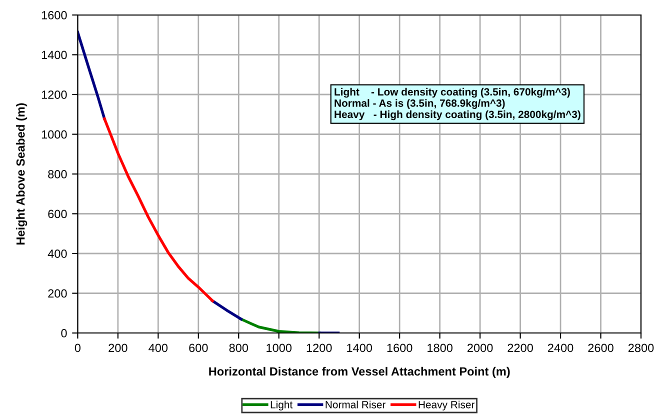  What do you see at coordinates (57, 214) in the screenshot?
I see `y-tick-label: 600` at bounding box center [57, 214].